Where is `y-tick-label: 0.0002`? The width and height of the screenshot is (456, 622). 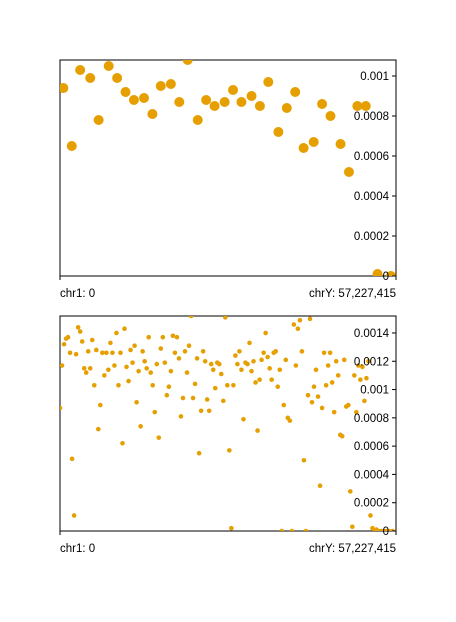
y-tick-label: 0.0002 is located at coordinates (371, 237).